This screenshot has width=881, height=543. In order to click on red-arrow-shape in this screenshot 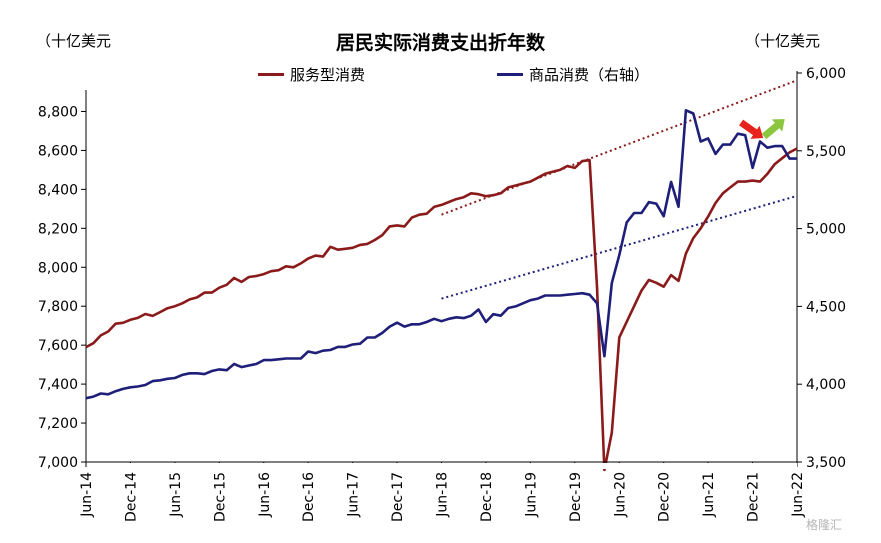, I will do `click(751, 129)`.